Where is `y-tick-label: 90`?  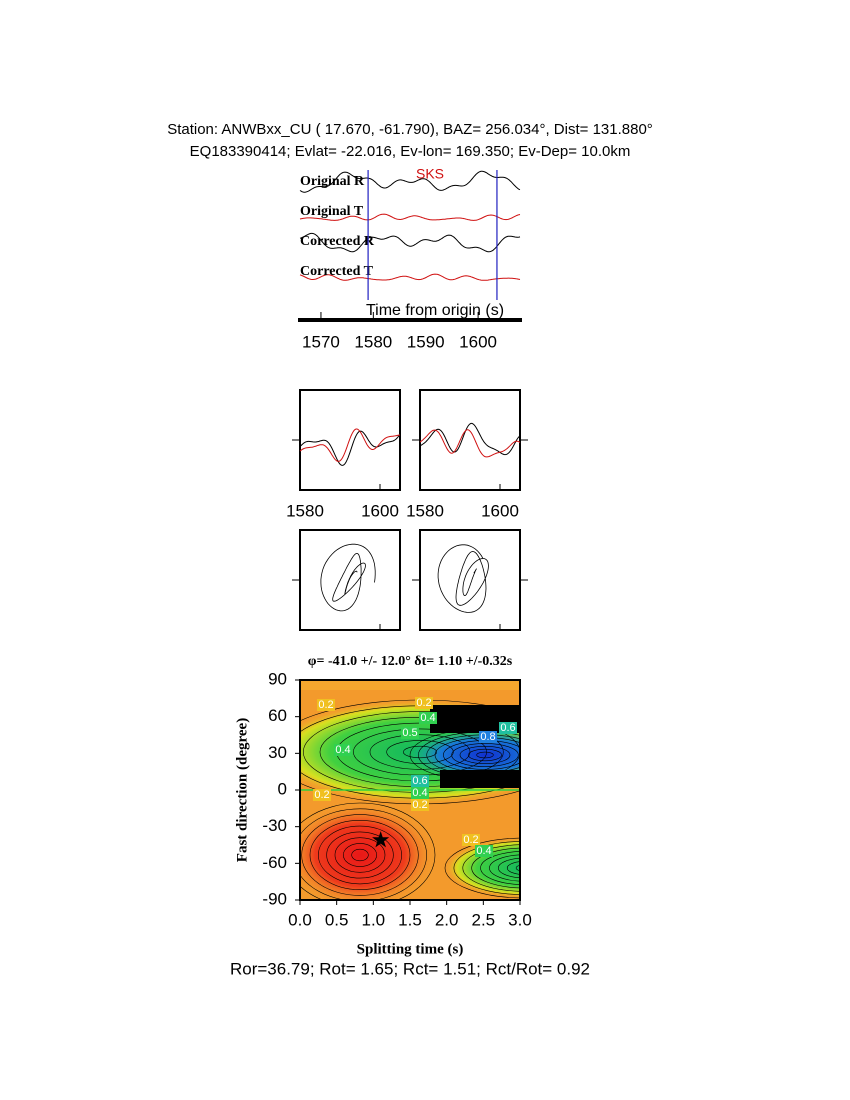 y-tick-label: 90 is located at coordinates (277, 678).